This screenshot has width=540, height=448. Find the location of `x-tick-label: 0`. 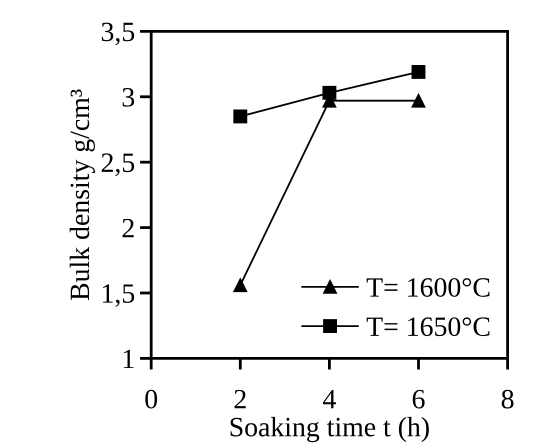

x-tick-label: 0 is located at coordinates (151, 399).